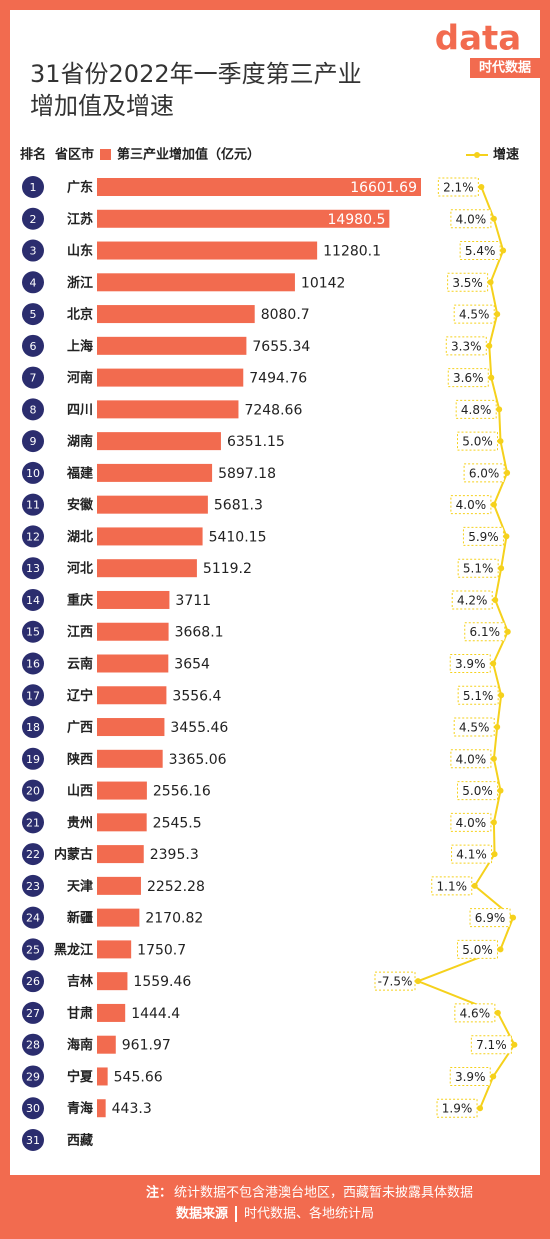 The image size is (550, 1239). What do you see at coordinates (468, 378) in the screenshot?
I see `growth-label: 3.6%` at bounding box center [468, 378].